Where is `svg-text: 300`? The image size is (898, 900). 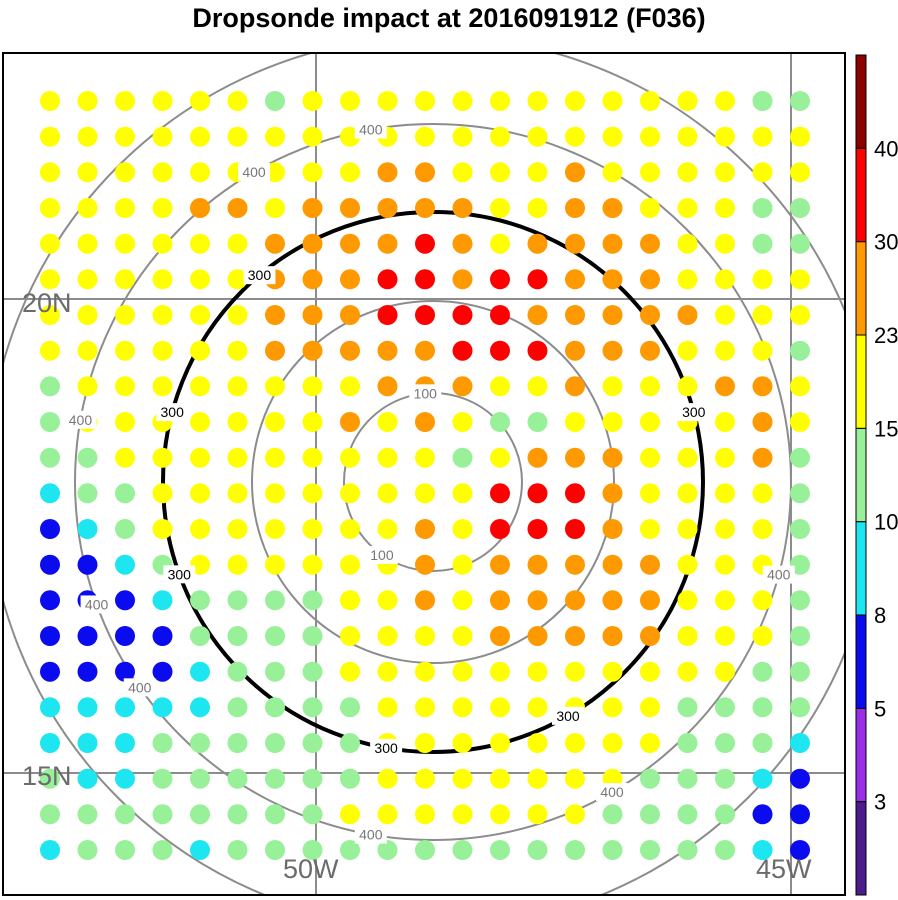 svg-text: 300 is located at coordinates (568, 716).